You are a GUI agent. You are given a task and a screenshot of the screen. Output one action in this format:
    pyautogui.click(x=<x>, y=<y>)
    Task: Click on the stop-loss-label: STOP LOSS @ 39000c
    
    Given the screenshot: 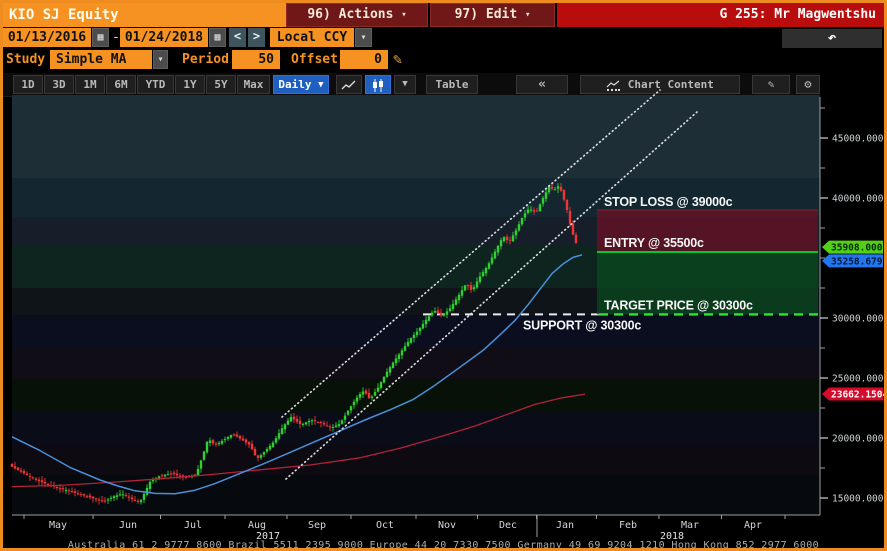 What is the action you would take?
    pyautogui.click(x=668, y=202)
    